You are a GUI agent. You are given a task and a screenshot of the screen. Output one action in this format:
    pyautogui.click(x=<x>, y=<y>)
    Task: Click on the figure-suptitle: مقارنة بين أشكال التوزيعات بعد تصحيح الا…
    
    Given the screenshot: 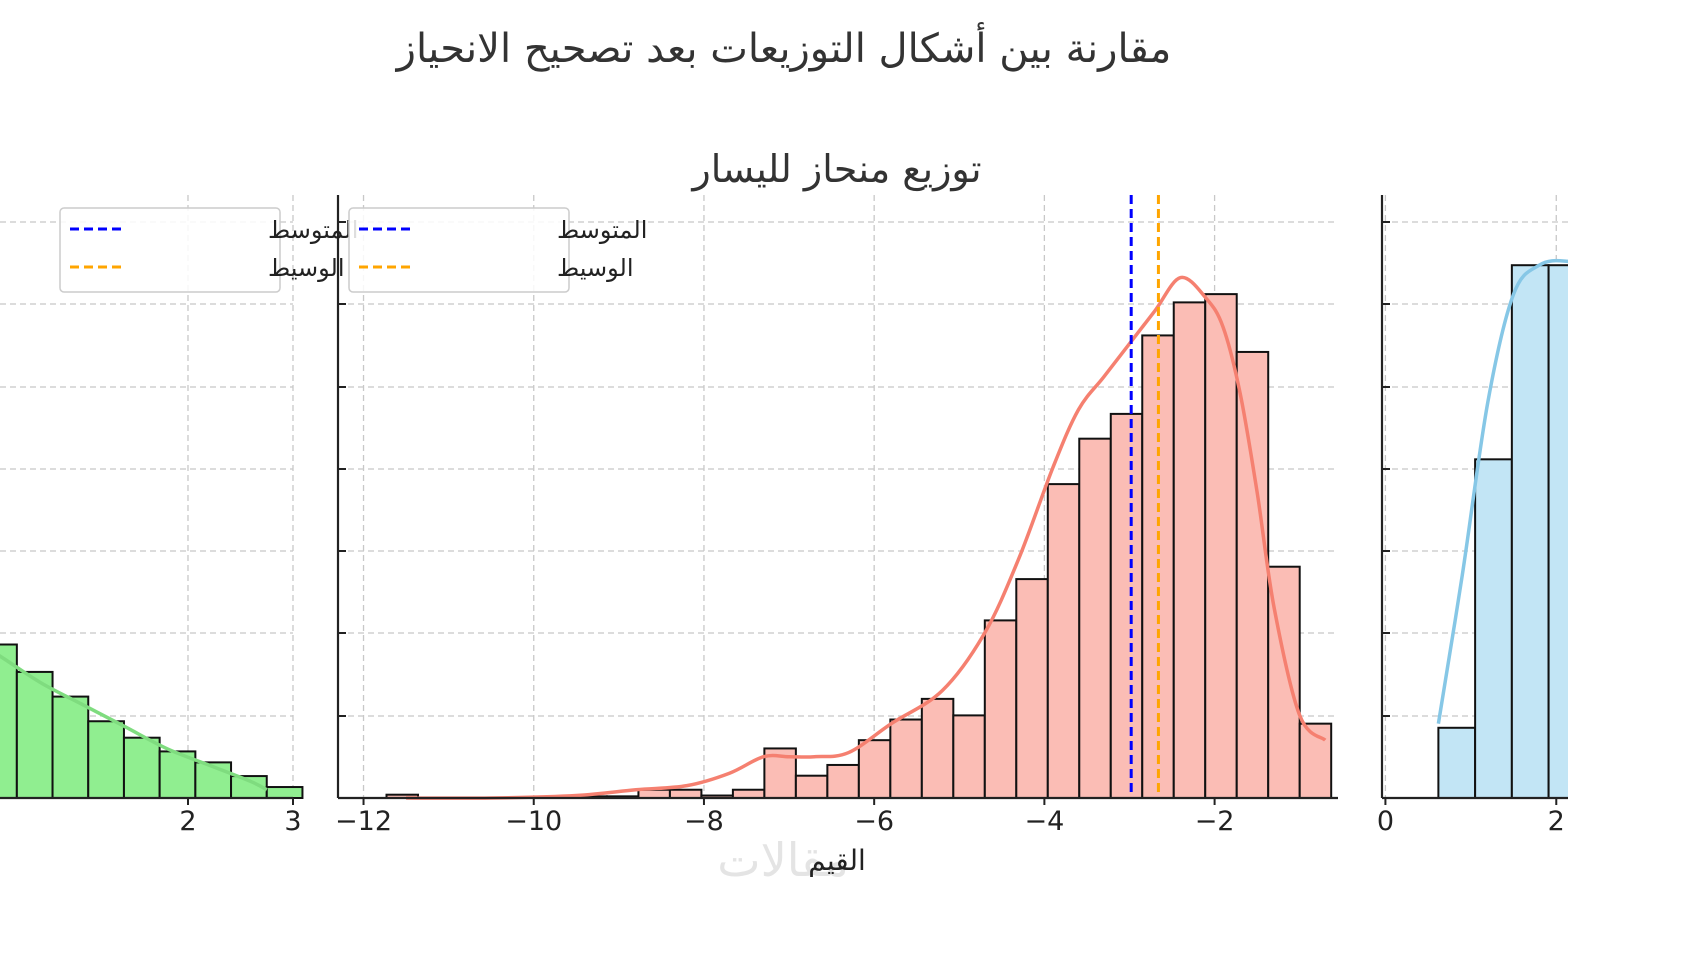 What is the action you would take?
    pyautogui.click(x=783, y=47)
    